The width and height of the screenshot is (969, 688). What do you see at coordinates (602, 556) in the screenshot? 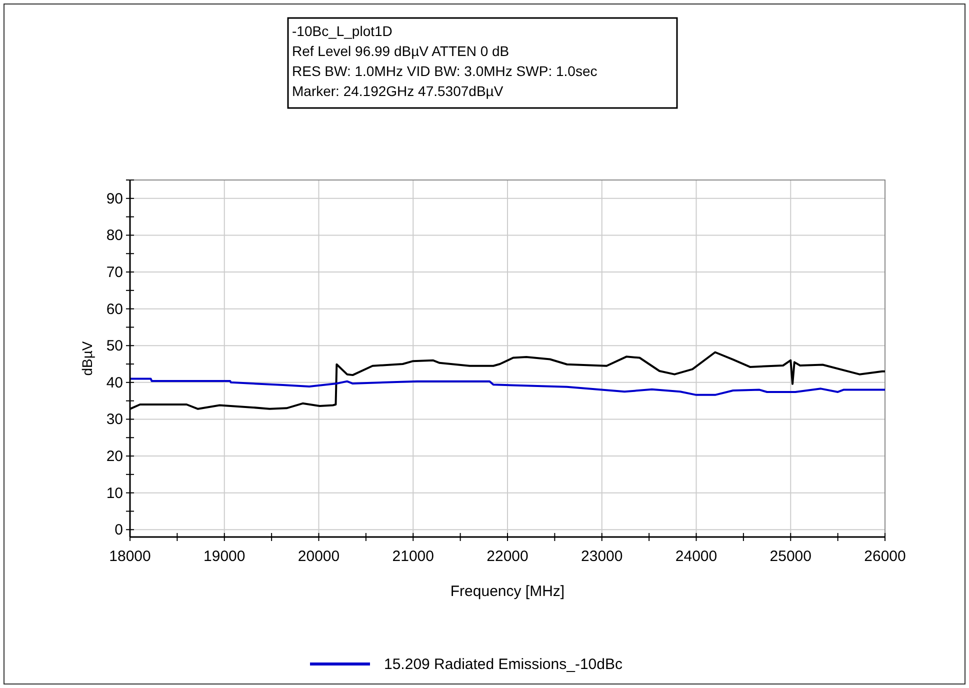
I see `x-tick-label: 23000` at bounding box center [602, 556].